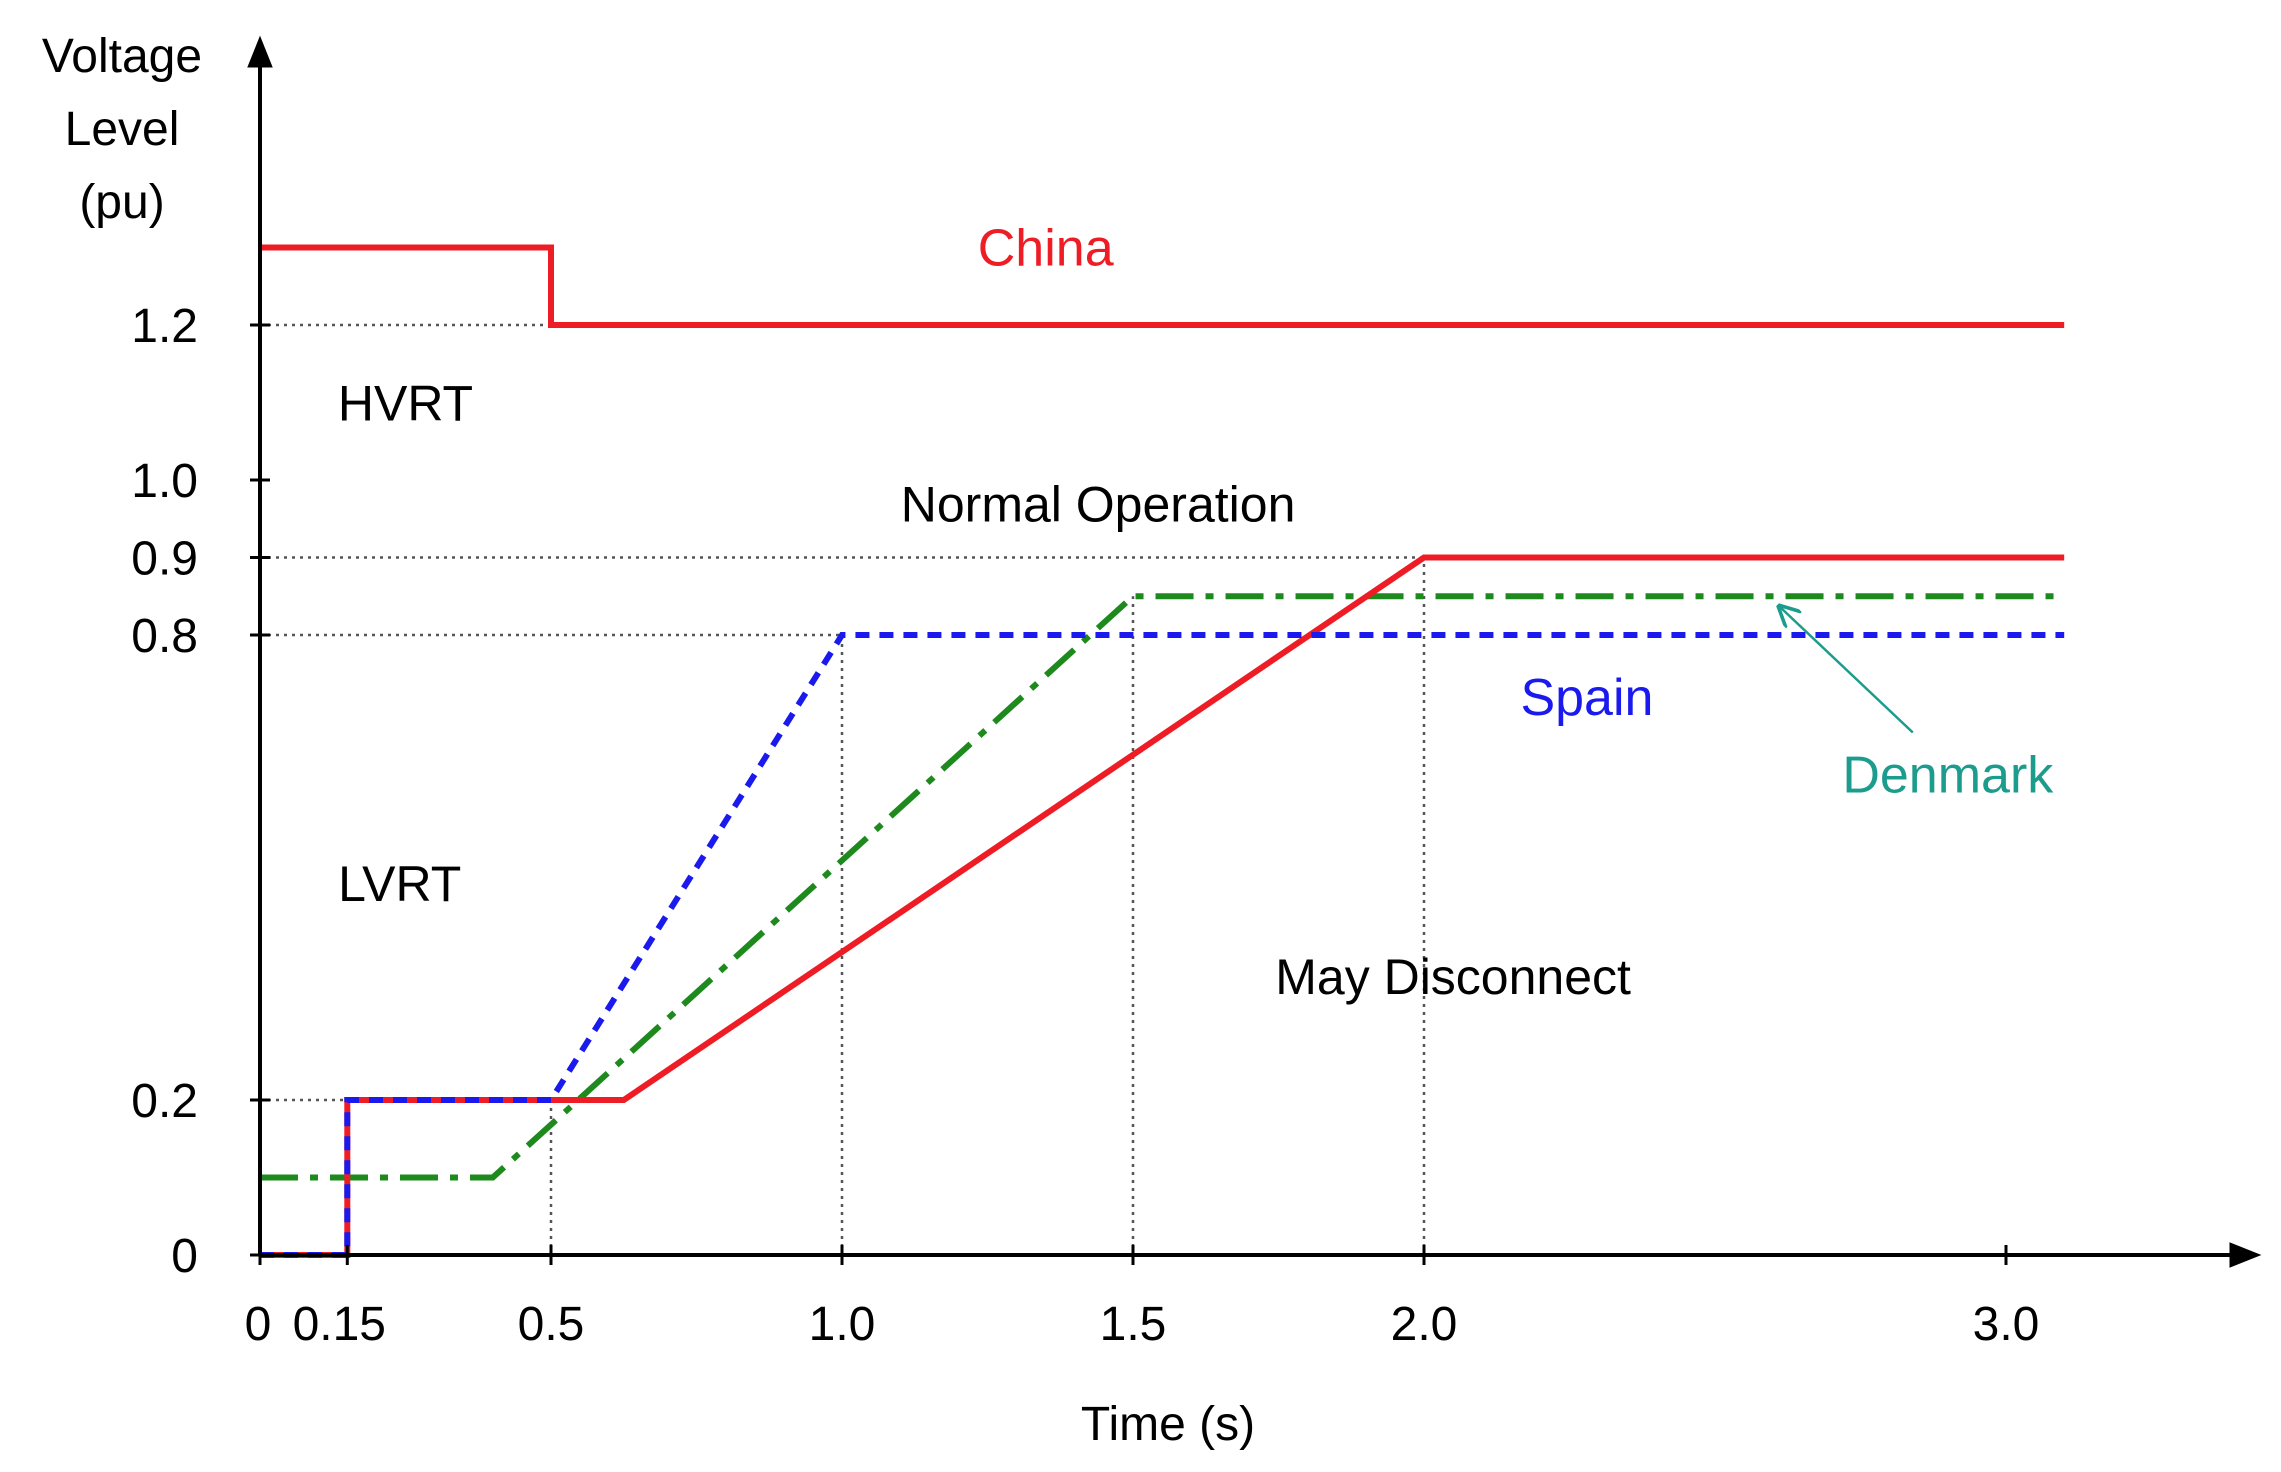 The height and width of the screenshot is (1472, 2281). Describe the element at coordinates (1948, 776) in the screenshot. I see `series-label-denmark: Denmark` at that location.